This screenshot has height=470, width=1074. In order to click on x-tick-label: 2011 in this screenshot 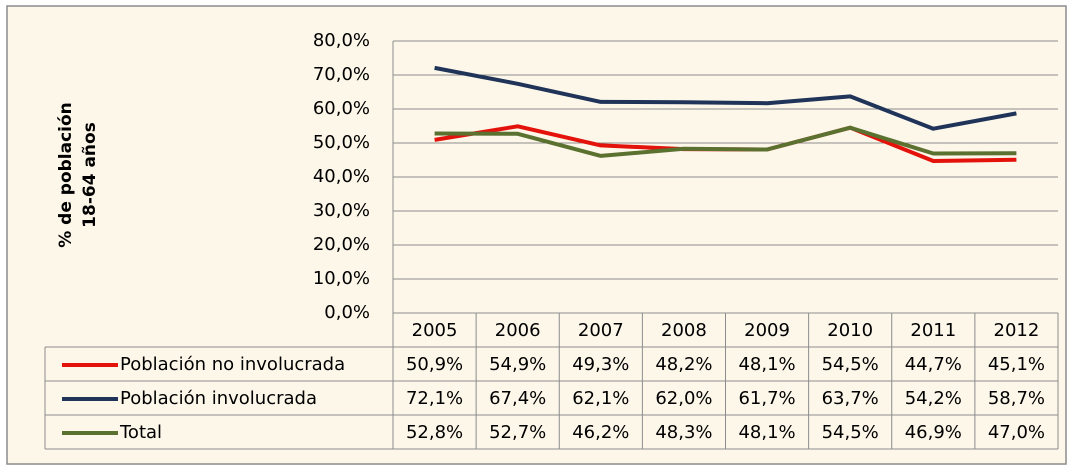, I will do `click(933, 330)`.